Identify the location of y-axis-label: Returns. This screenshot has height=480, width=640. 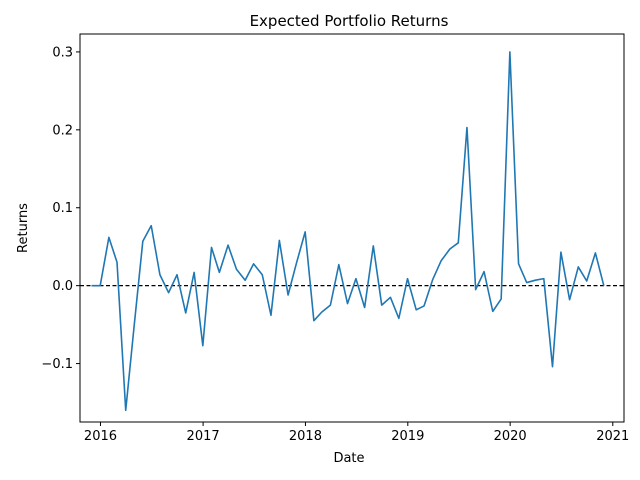
(23, 228).